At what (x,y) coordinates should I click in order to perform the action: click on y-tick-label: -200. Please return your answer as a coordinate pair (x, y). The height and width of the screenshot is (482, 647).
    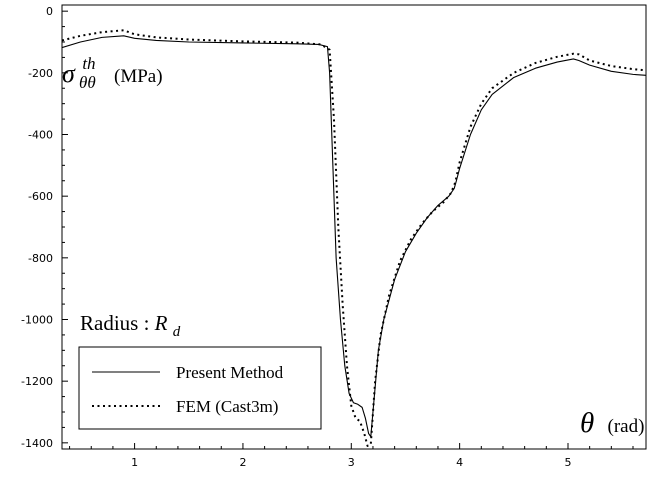
    Looking at the image, I should click on (40, 73).